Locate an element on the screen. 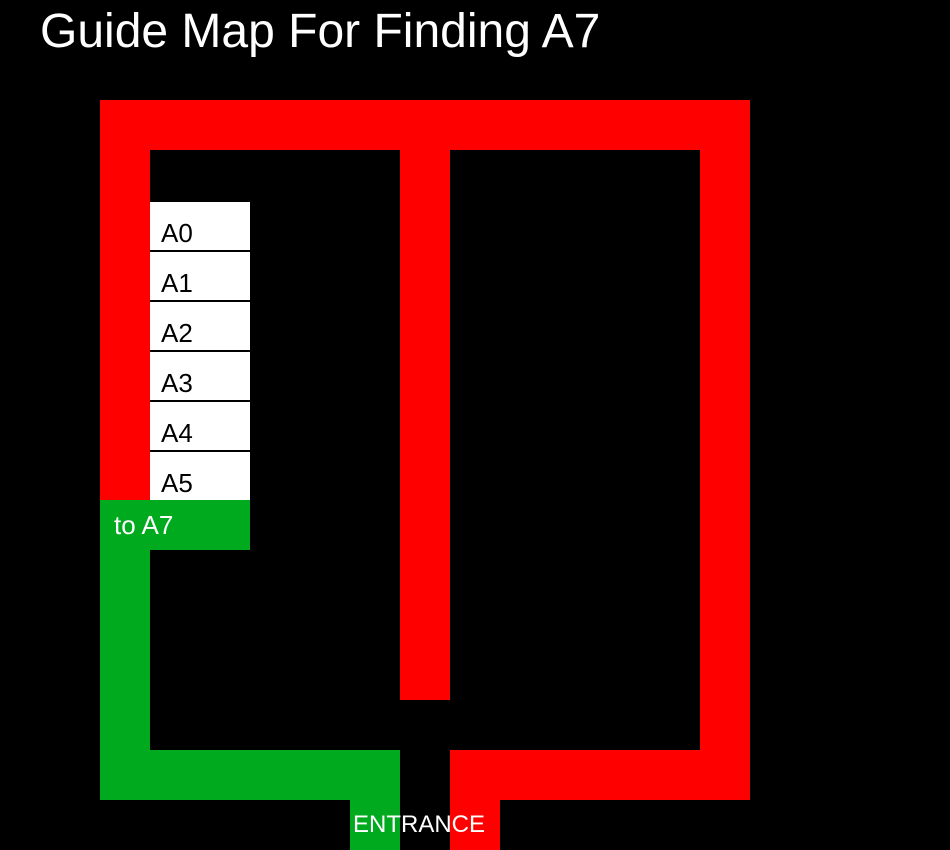 The image size is (950, 850). corridor-entrance-right is located at coordinates (475, 800).